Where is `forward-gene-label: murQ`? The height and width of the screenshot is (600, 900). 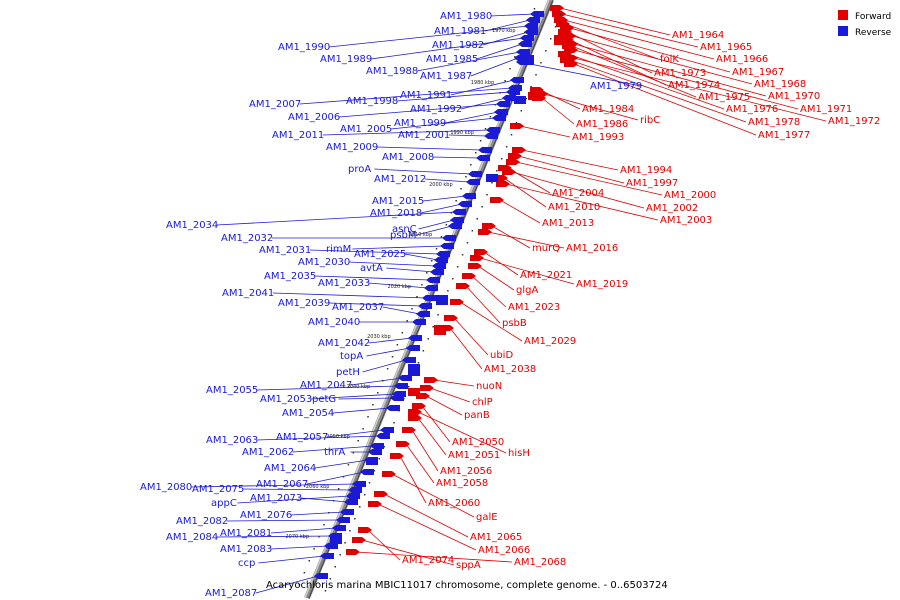
forward-gene-label: murQ is located at coordinates (546, 248).